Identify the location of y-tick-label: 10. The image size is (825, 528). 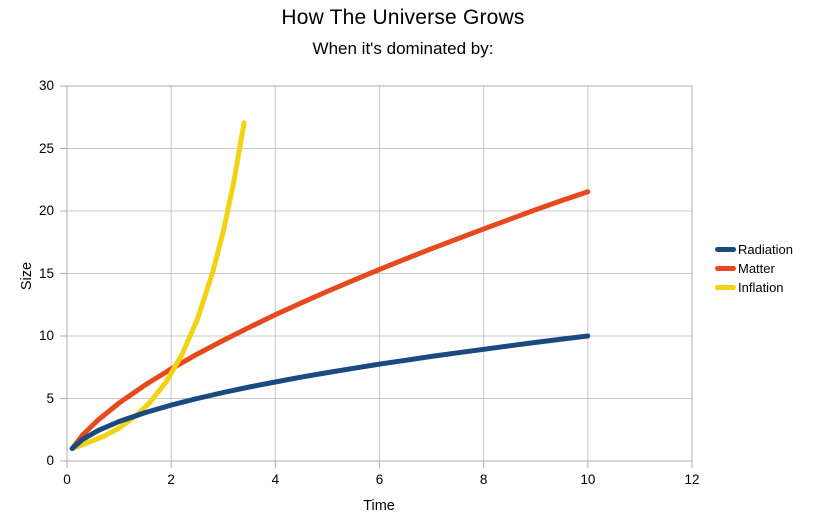
(46, 335).